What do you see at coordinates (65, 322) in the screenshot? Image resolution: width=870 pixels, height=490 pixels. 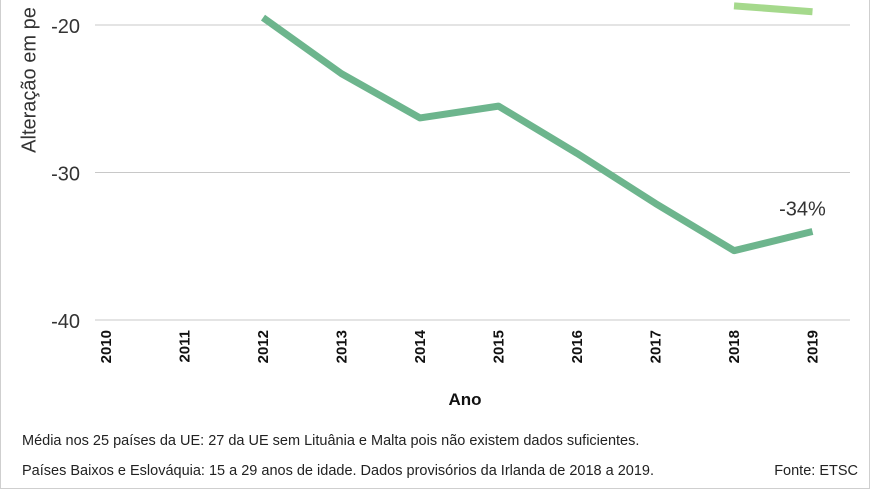 I see `y-tick-label: -40` at bounding box center [65, 322].